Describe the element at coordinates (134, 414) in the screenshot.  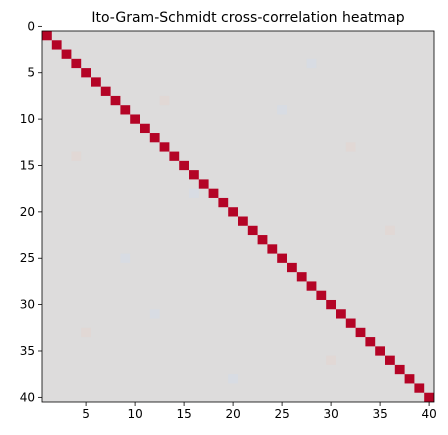
I see `x-tick-label: 10` at that location.